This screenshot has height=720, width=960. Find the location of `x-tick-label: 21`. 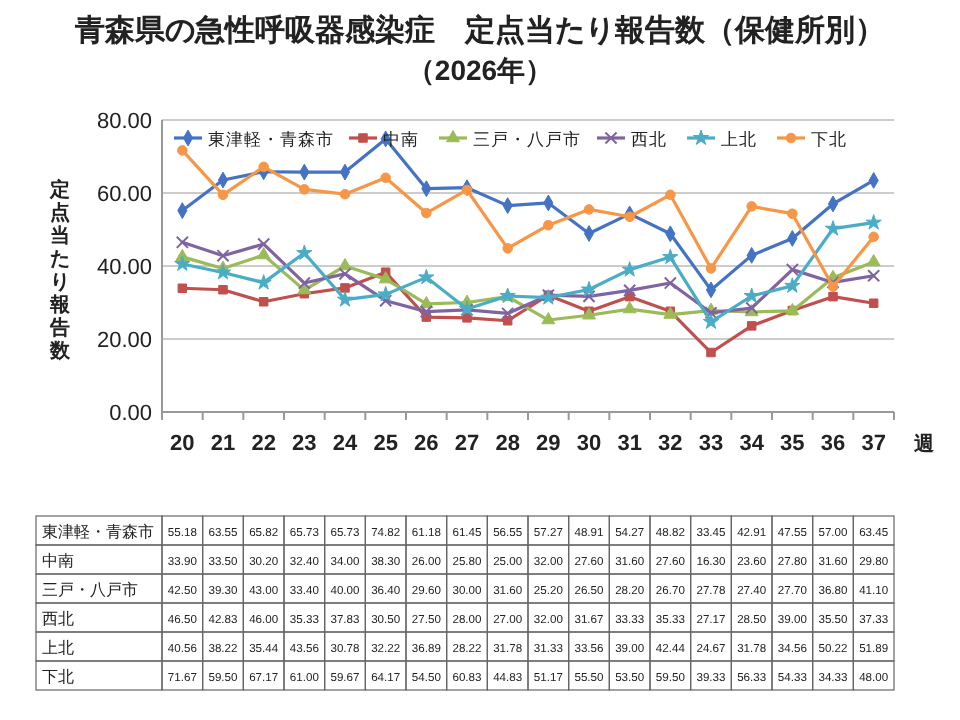

x-tick-label: 21 is located at coordinates (223, 444).